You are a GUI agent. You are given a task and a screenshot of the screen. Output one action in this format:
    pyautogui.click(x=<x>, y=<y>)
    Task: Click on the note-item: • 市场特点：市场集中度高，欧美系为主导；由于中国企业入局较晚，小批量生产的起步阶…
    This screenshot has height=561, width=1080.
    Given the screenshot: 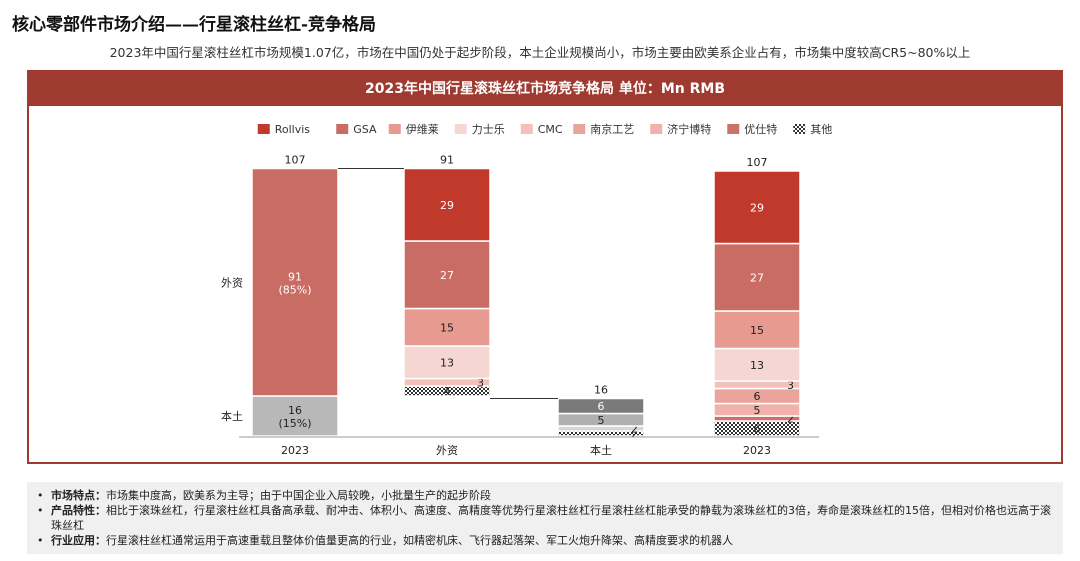 What is the action you would take?
    pyautogui.click(x=545, y=495)
    